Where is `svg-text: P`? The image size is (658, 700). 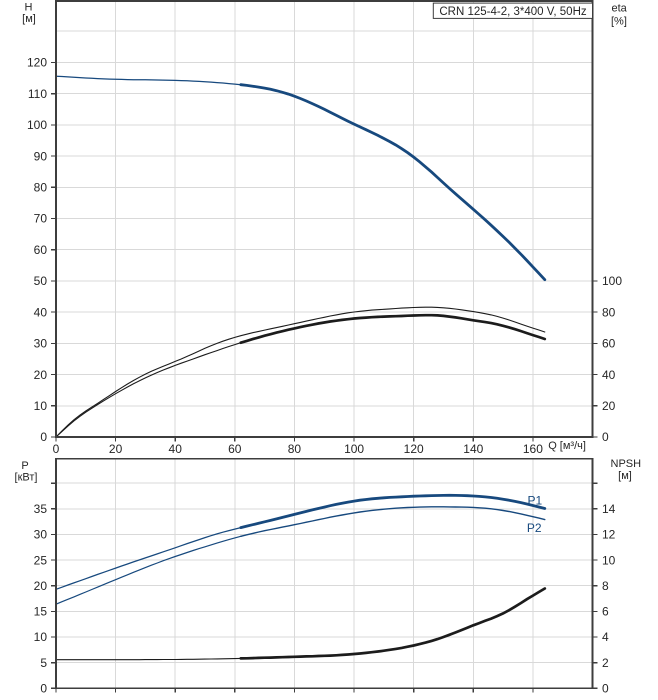
svg-text: P is located at coordinates (24, 466).